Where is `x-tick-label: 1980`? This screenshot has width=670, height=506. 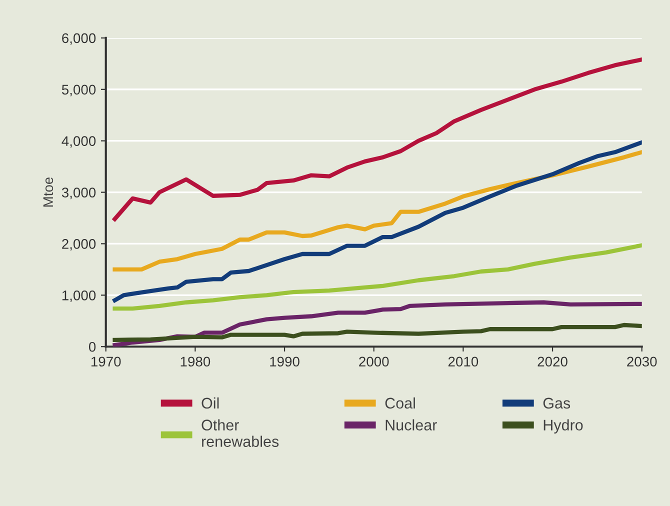 x-tick-label: 1980 is located at coordinates (195, 361).